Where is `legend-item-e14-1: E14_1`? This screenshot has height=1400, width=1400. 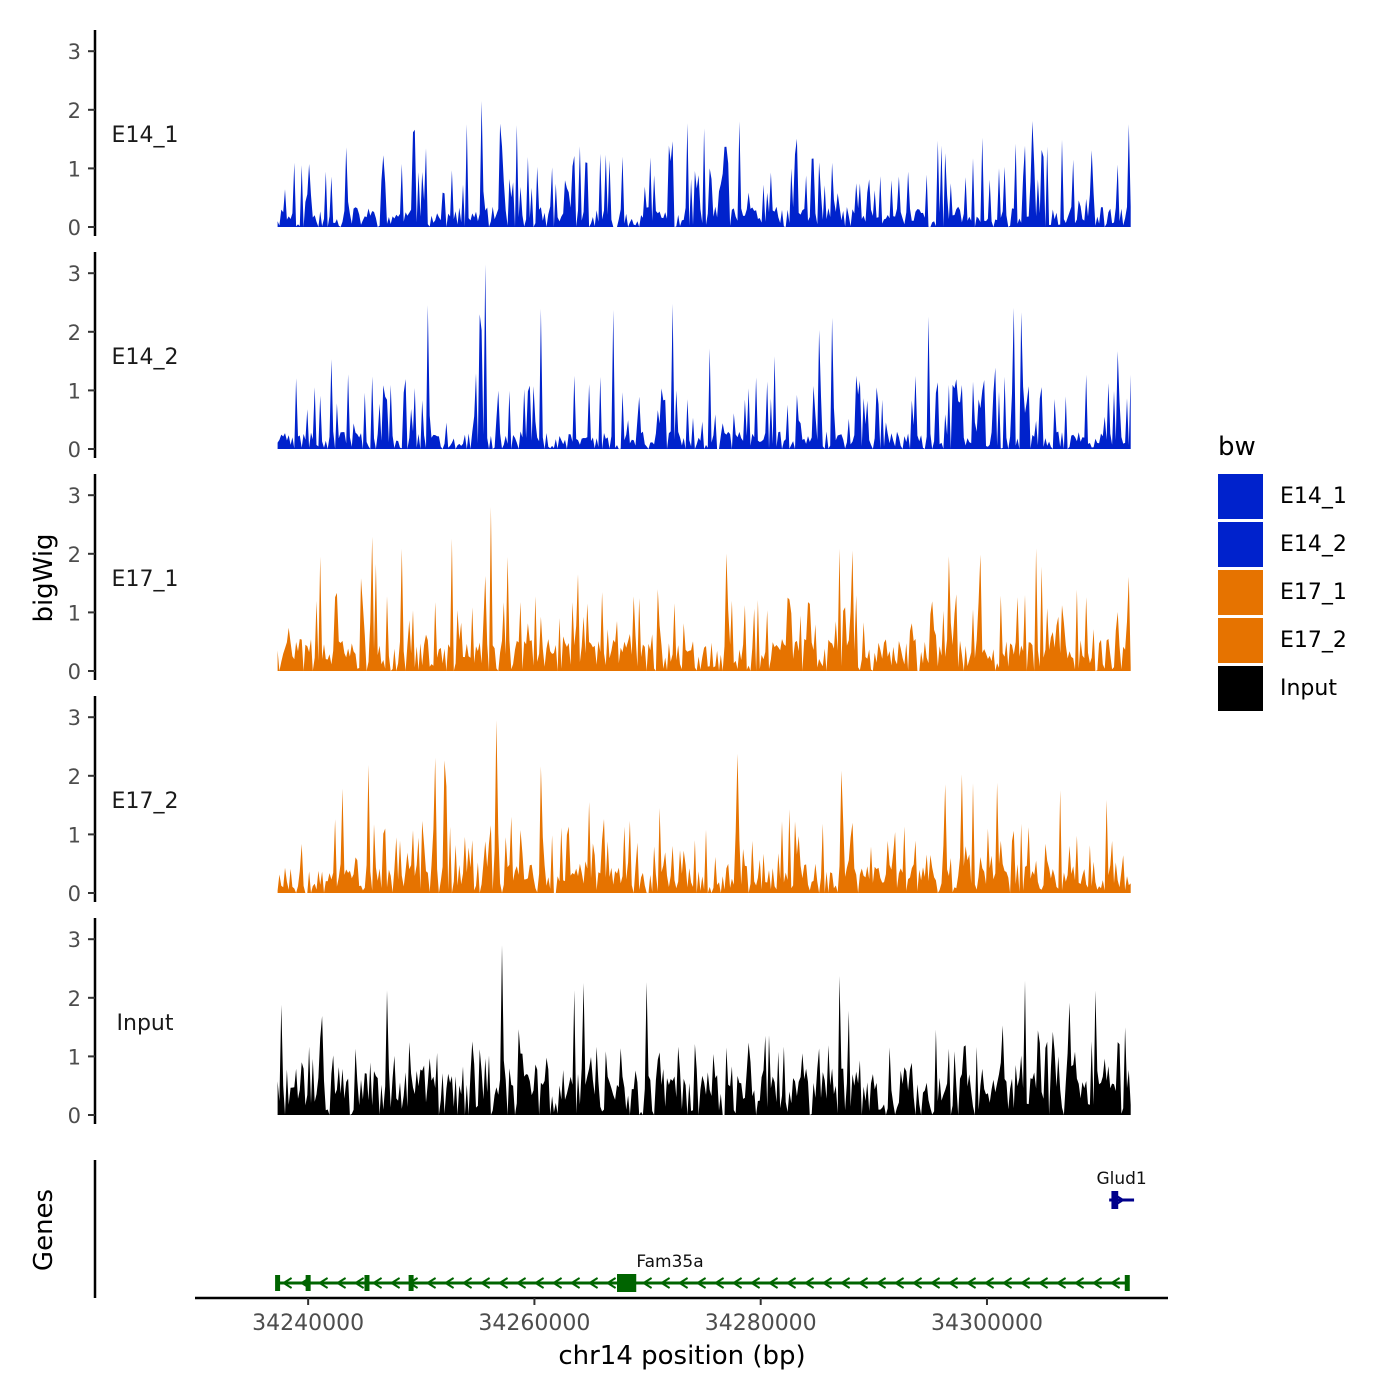
legend-item-e14-1: E14_1 is located at coordinates (1303, 496).